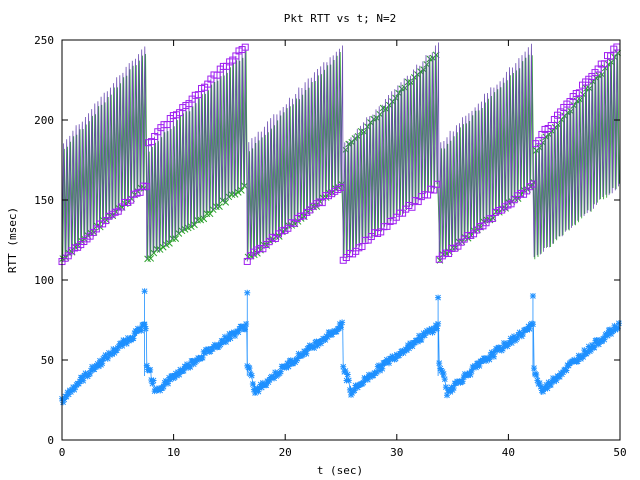 The image size is (640, 480). What do you see at coordinates (62, 452) in the screenshot?
I see `x-tick-label: 0` at bounding box center [62, 452].